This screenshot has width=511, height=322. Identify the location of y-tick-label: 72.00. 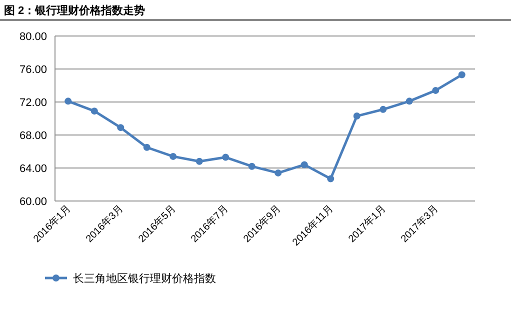
(33, 103).